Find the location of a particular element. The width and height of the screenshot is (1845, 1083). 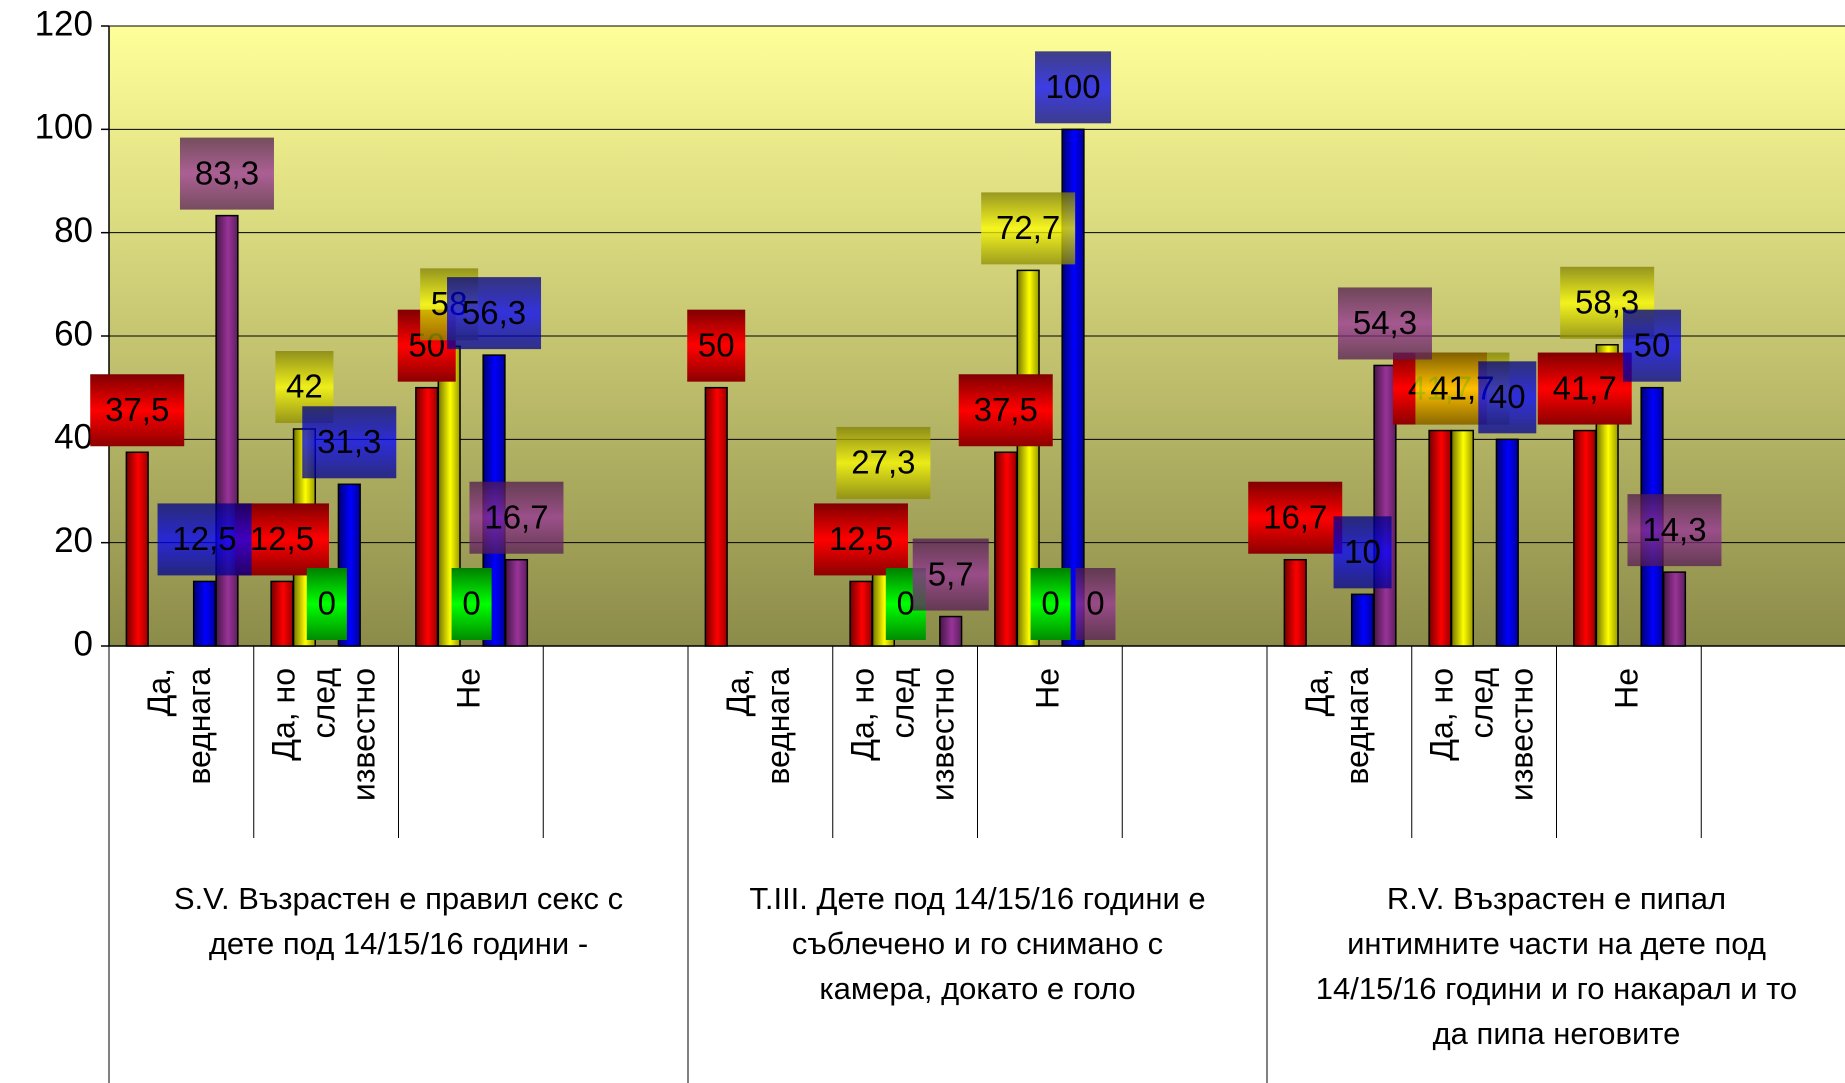

y-tick-label: 80 is located at coordinates (73, 230).